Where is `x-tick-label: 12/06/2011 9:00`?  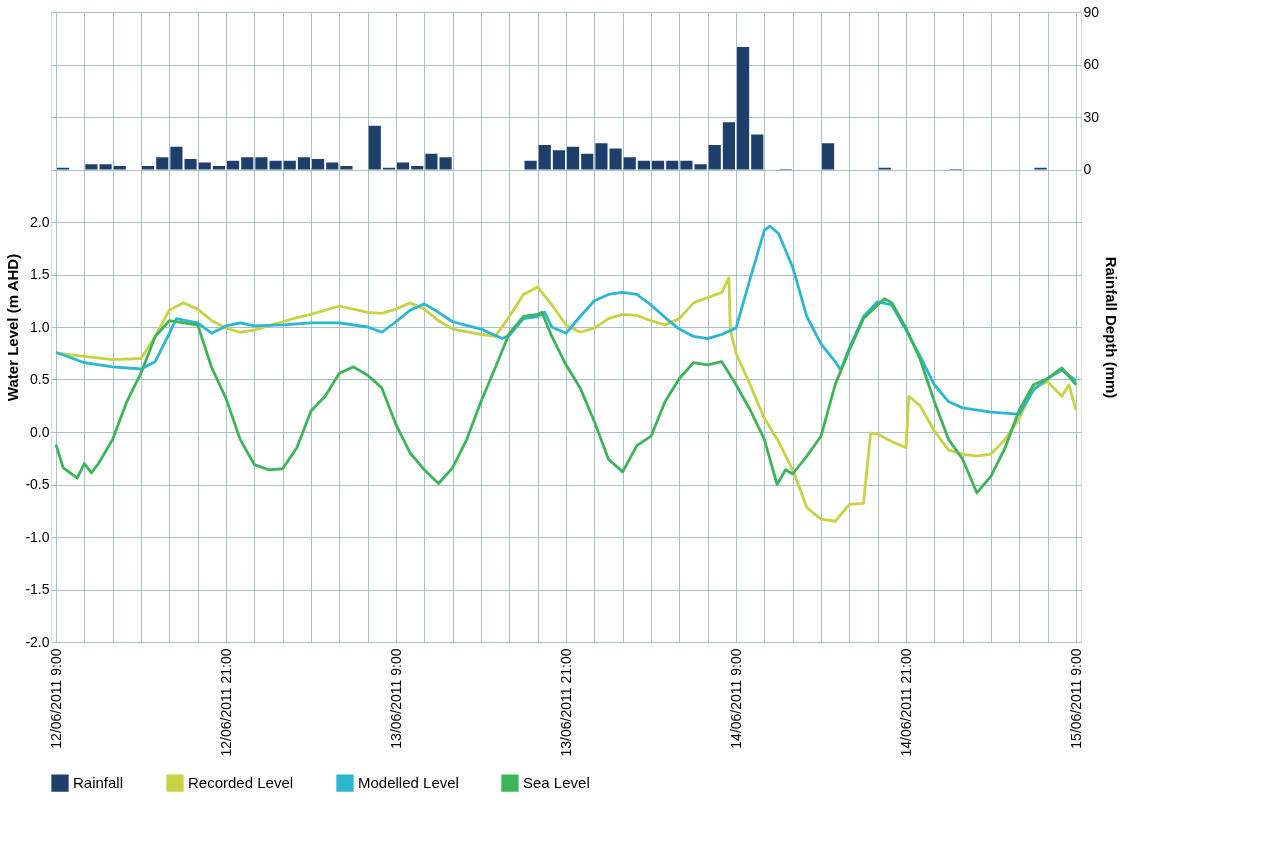 x-tick-label: 12/06/2011 9:00 is located at coordinates (55, 698).